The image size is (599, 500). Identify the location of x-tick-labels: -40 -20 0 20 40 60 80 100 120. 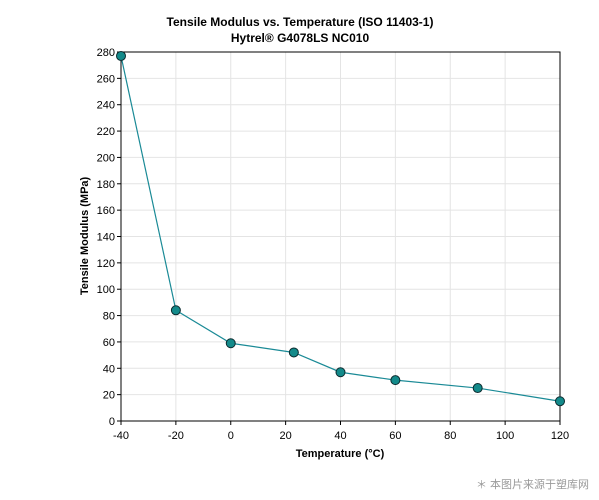
(341, 436).